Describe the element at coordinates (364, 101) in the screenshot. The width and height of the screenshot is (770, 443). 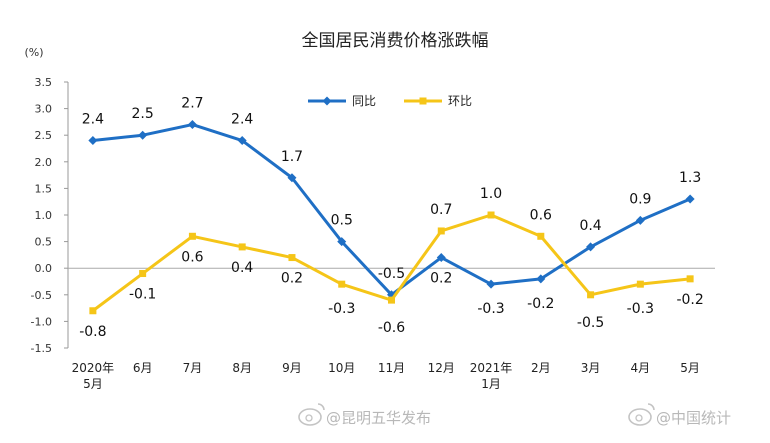
I see `legend-label: 同比` at that location.